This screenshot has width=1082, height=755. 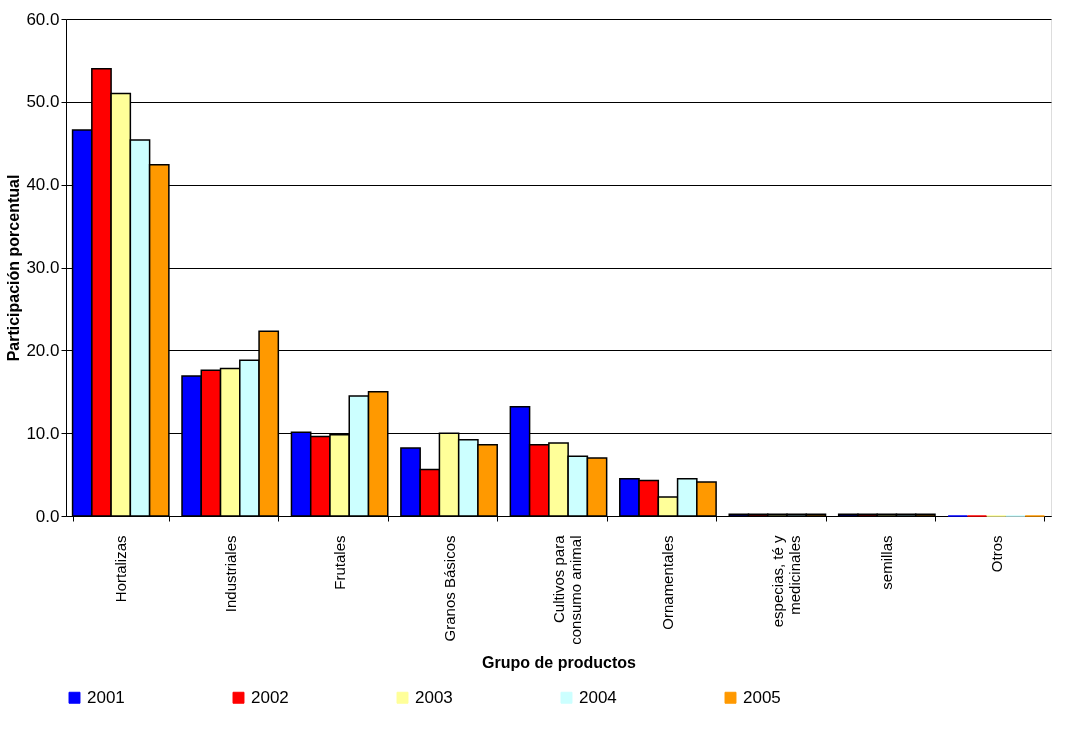 What do you see at coordinates (106, 697) in the screenshot?
I see `legend-label: 2001` at bounding box center [106, 697].